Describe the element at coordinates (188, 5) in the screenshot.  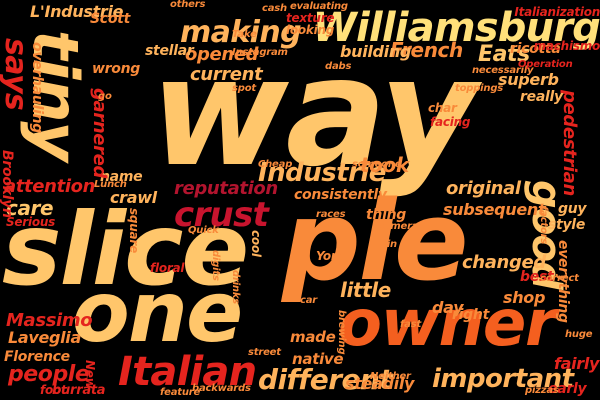
I see `word-others: others` at that location.